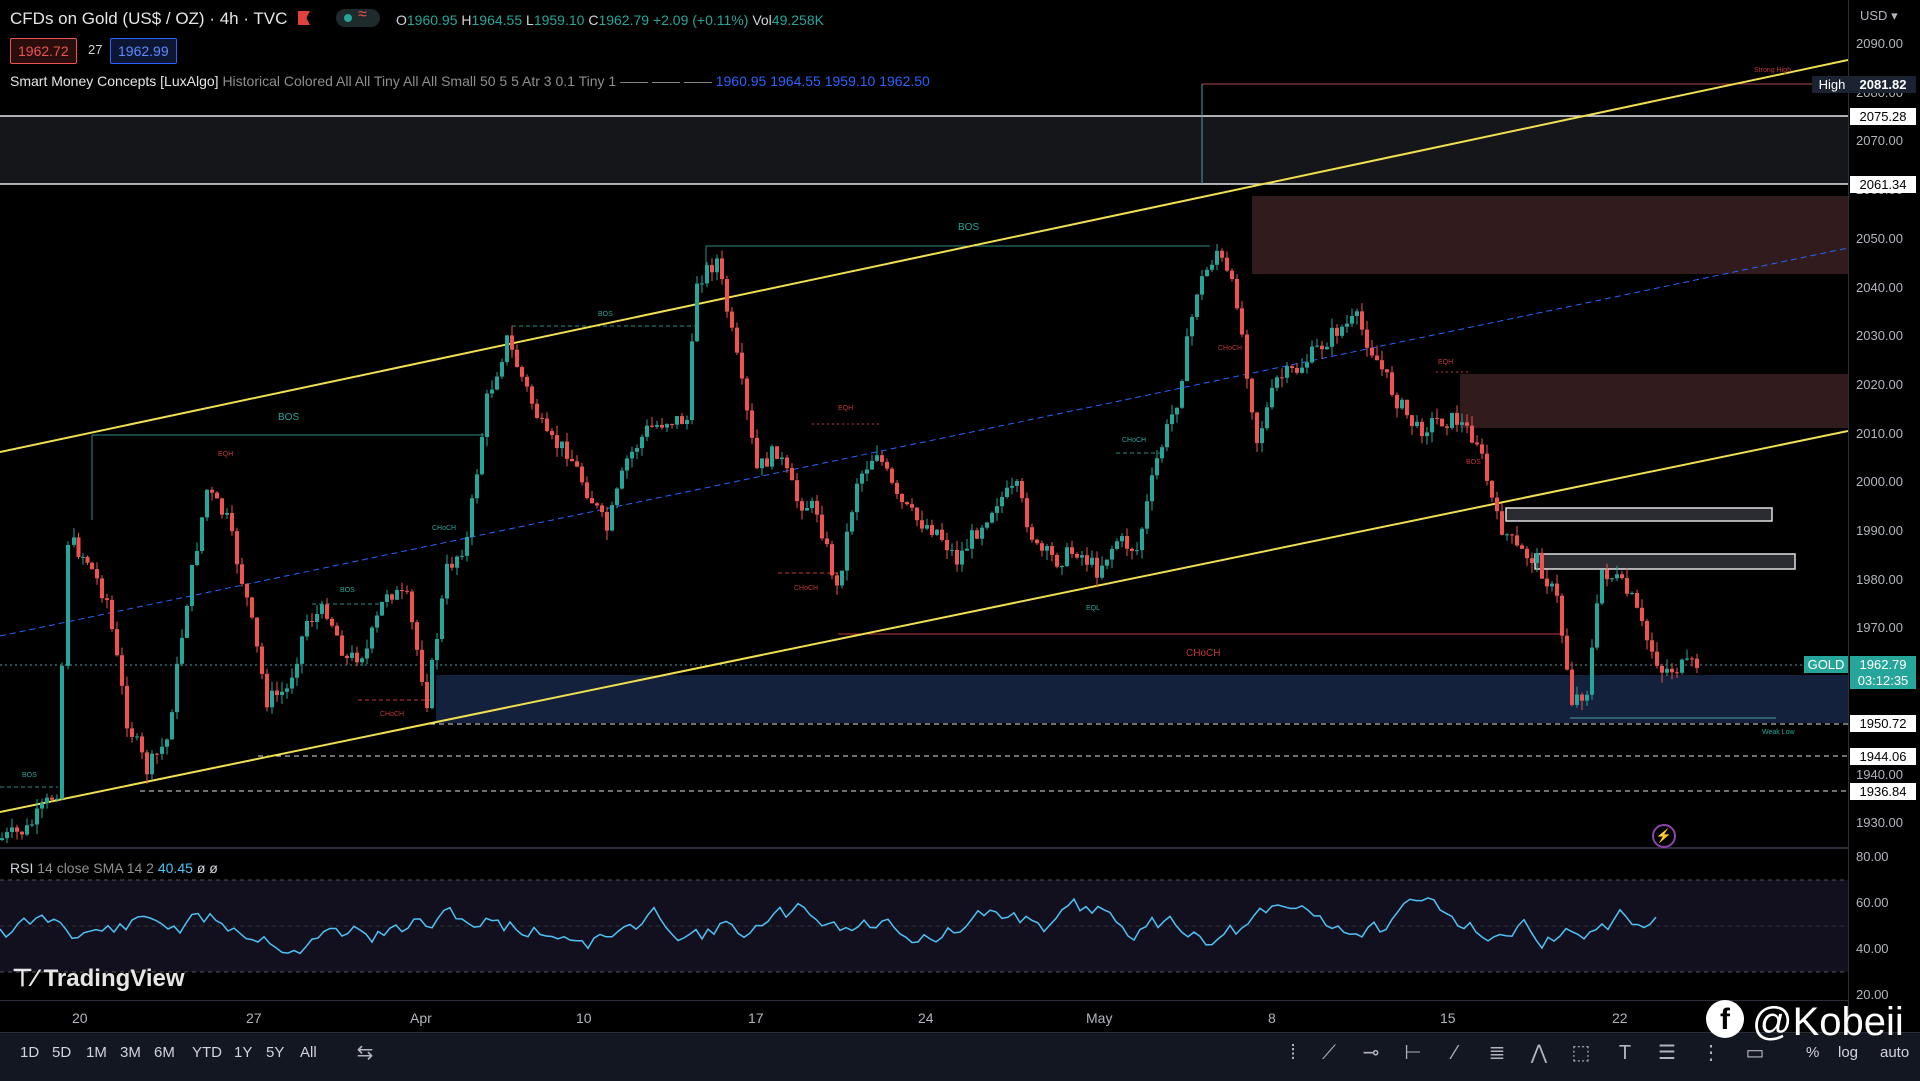 This screenshot has height=1081, width=1920. Describe the element at coordinates (62, 1052) in the screenshot. I see `timeframe-5d: 5D` at that location.